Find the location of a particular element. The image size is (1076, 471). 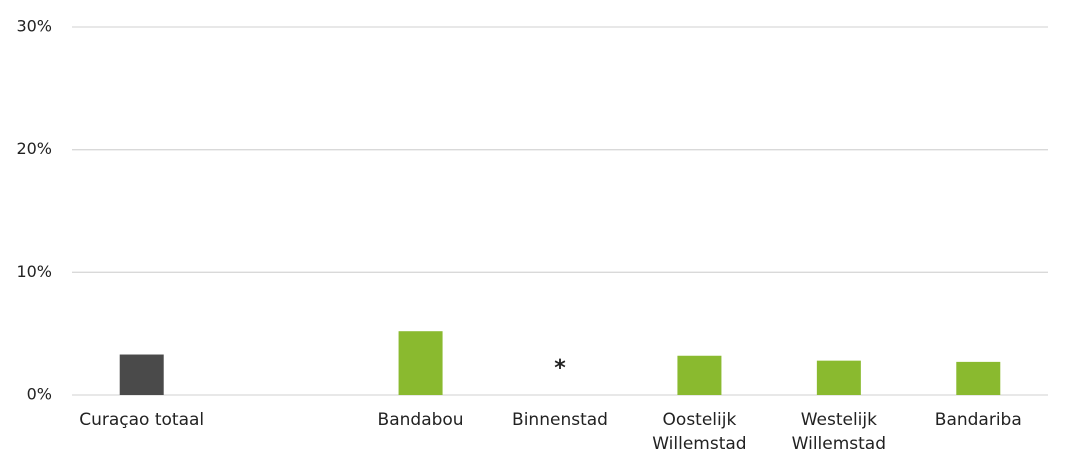

y-tick-label: 10% is located at coordinates (34, 271).